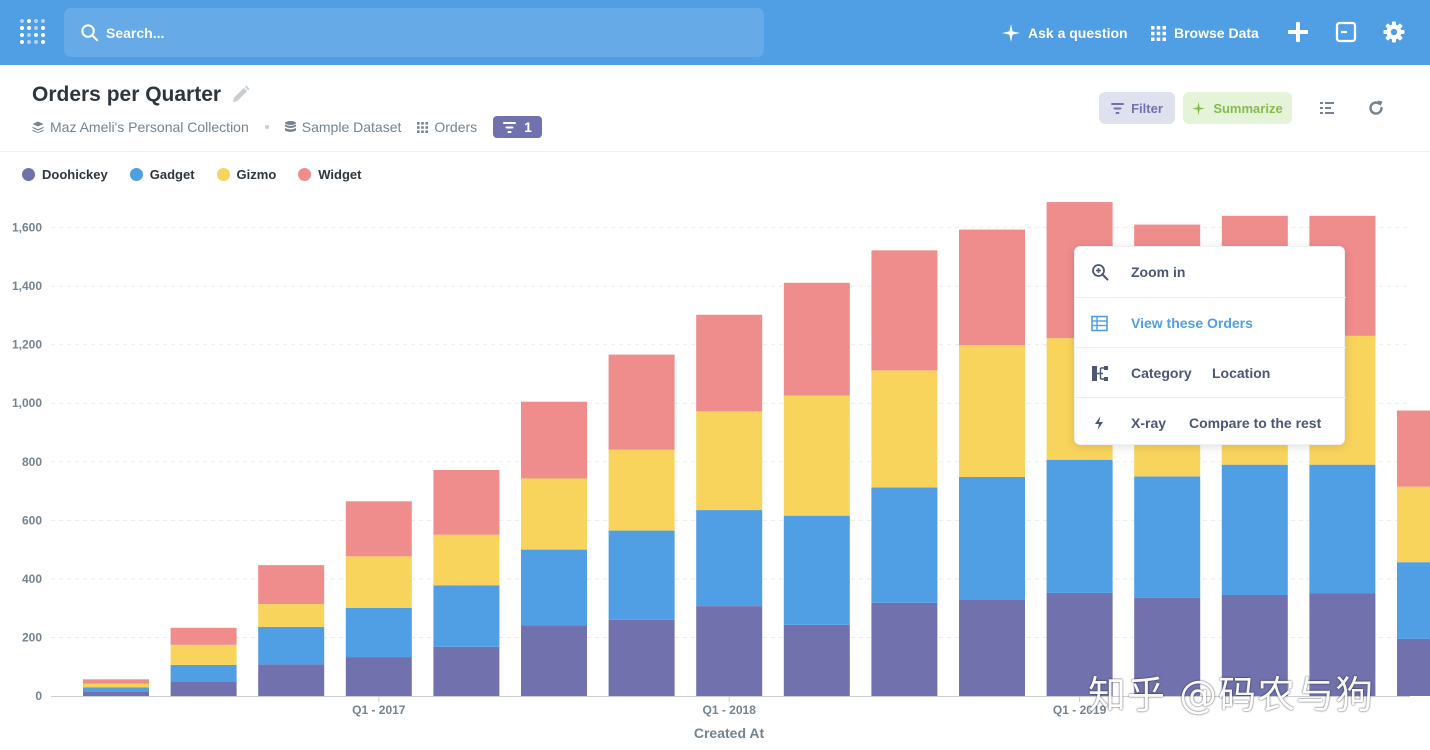 Image resolution: width=1430 pixels, height=750 pixels. What do you see at coordinates (1011, 33) in the screenshot?
I see `sparkle-icon` at bounding box center [1011, 33].